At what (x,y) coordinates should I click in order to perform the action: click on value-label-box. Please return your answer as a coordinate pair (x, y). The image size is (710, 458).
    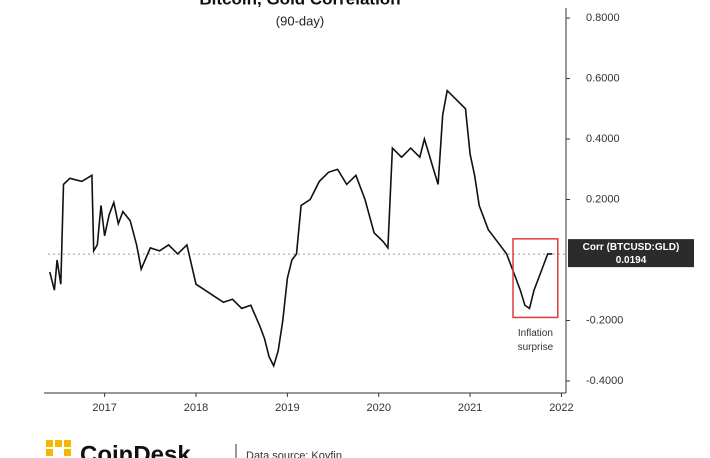
    Looking at the image, I should click on (631, 253).